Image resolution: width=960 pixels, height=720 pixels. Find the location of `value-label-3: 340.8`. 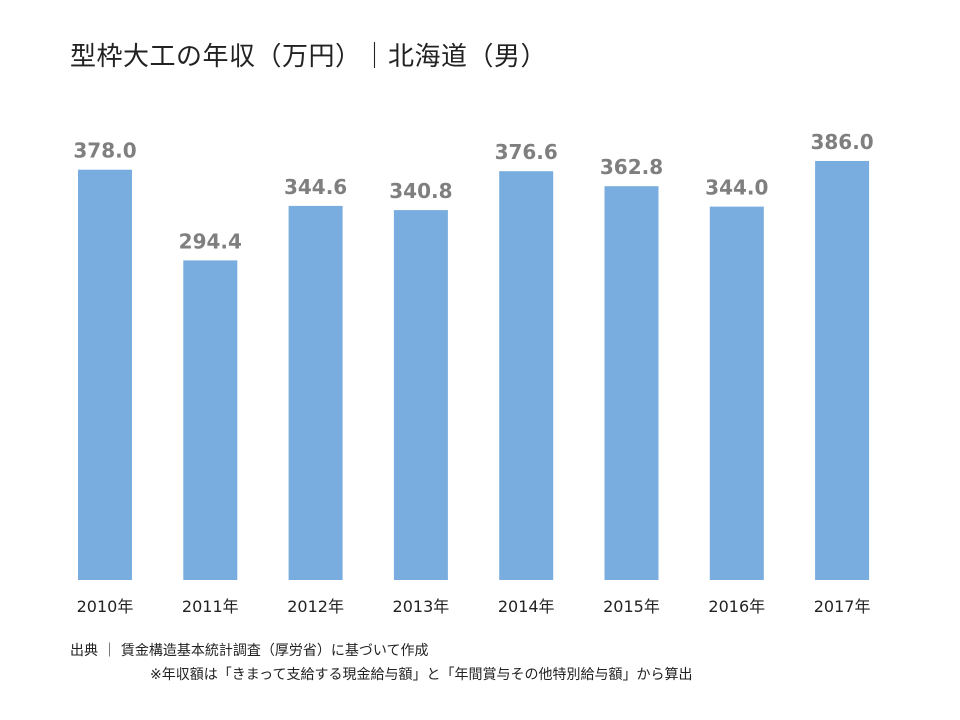

value-label-3: 340.8 is located at coordinates (420, 191).